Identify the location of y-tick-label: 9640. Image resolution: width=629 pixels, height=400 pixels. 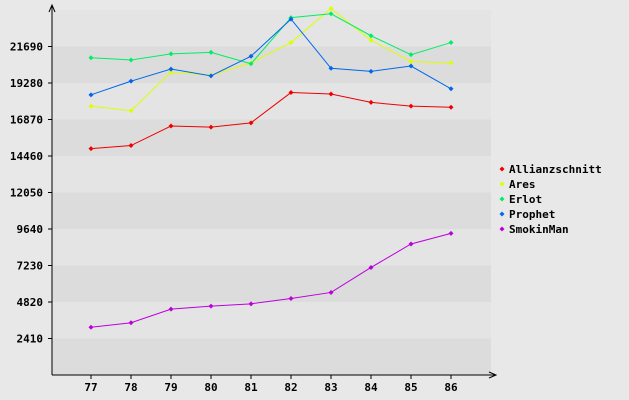
(30, 229).